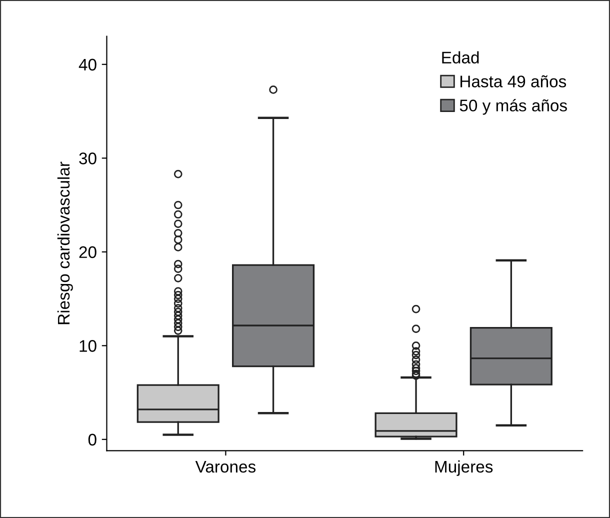 Image resolution: width=610 pixels, height=518 pixels. Describe the element at coordinates (87, 158) in the screenshot. I see `y-tick-label: 30` at that location.